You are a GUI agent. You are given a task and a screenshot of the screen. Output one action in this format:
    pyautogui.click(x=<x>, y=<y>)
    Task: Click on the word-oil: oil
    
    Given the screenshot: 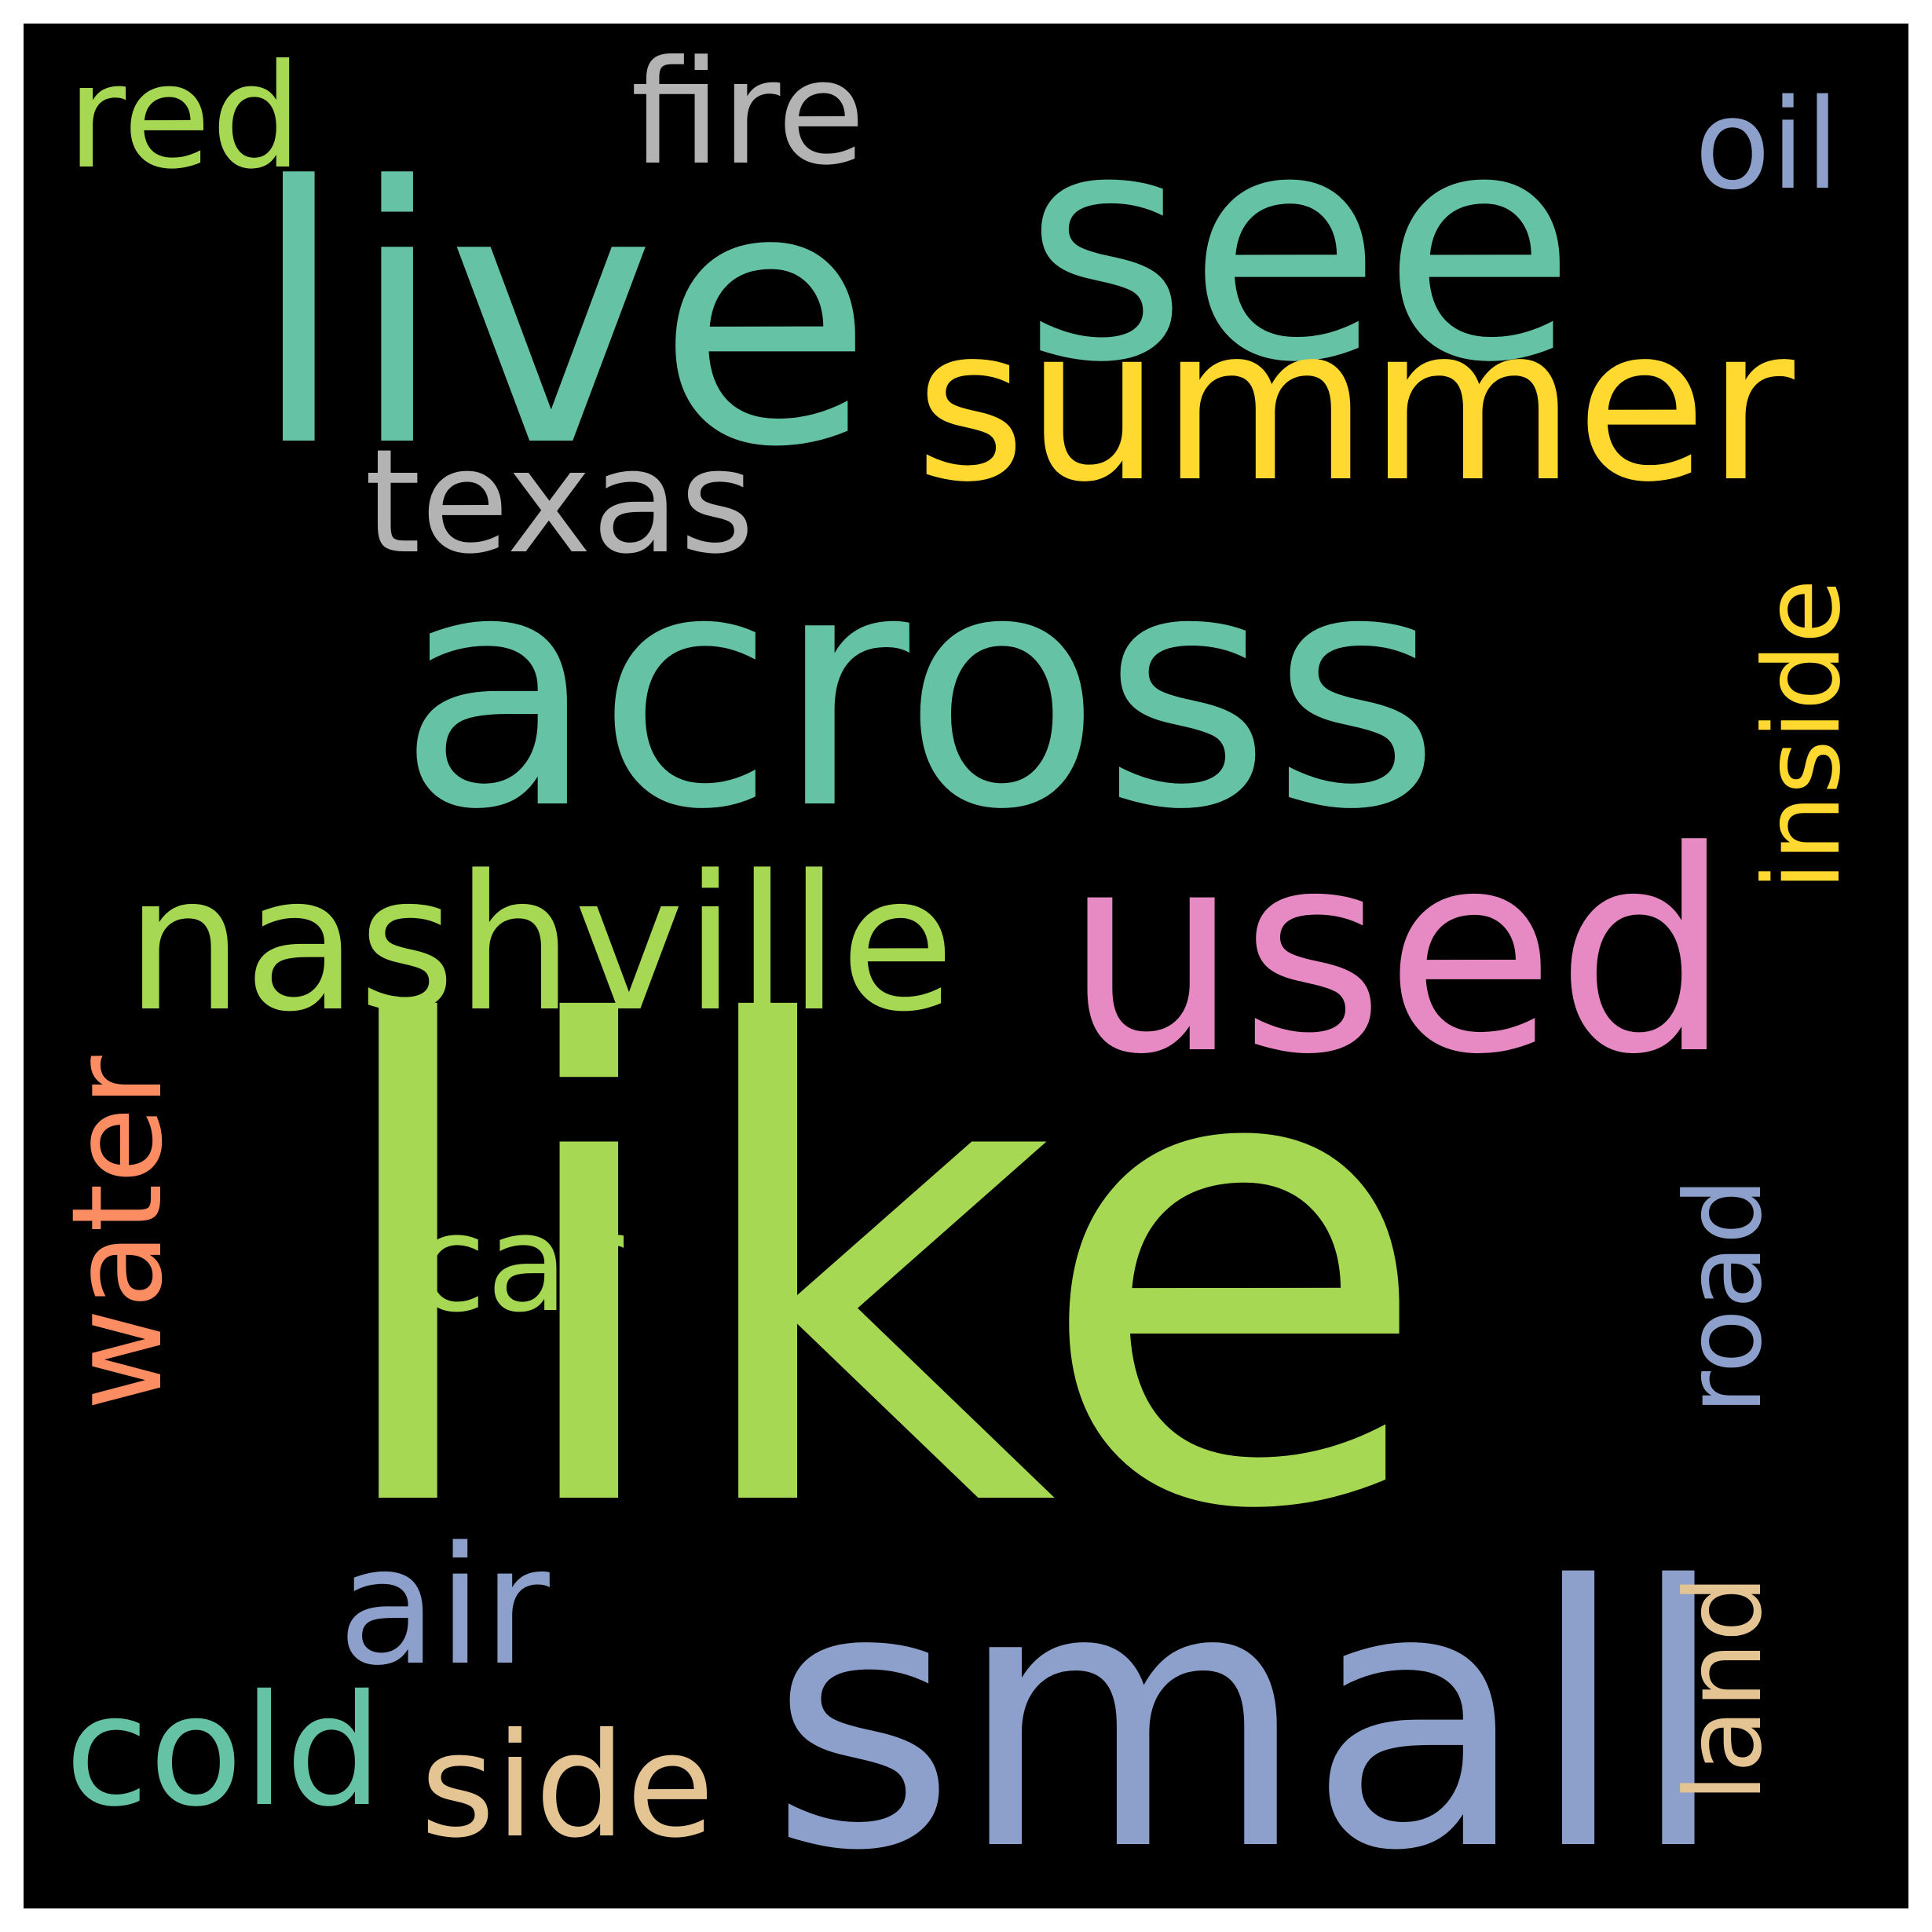 What is the action you would take?
    pyautogui.click(x=1767, y=145)
    